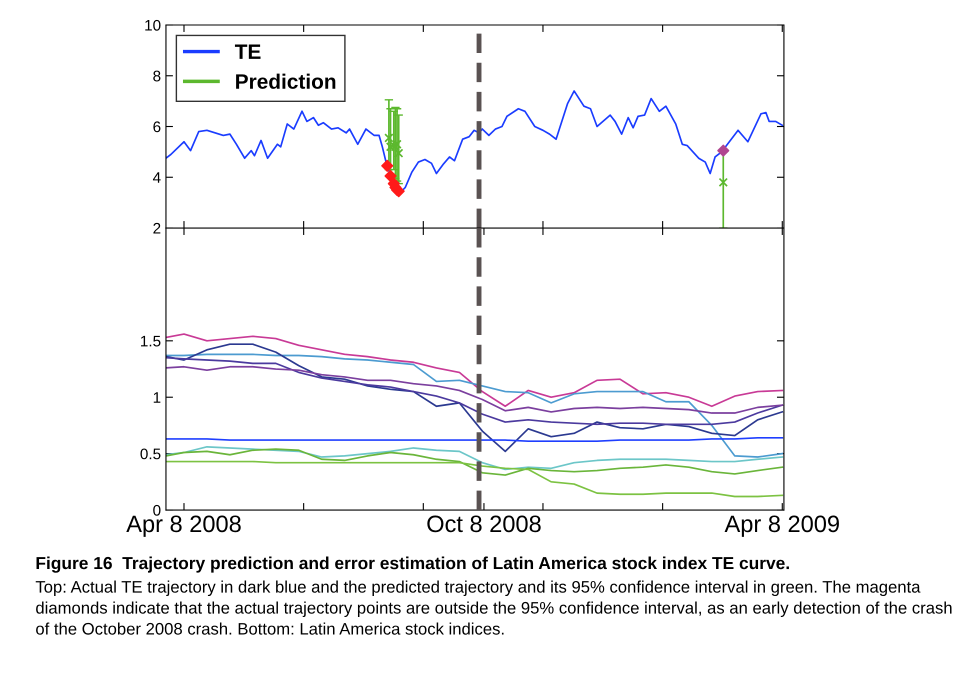 The image size is (956, 687). I want to click on y-tick-label: 8, so click(156, 76).